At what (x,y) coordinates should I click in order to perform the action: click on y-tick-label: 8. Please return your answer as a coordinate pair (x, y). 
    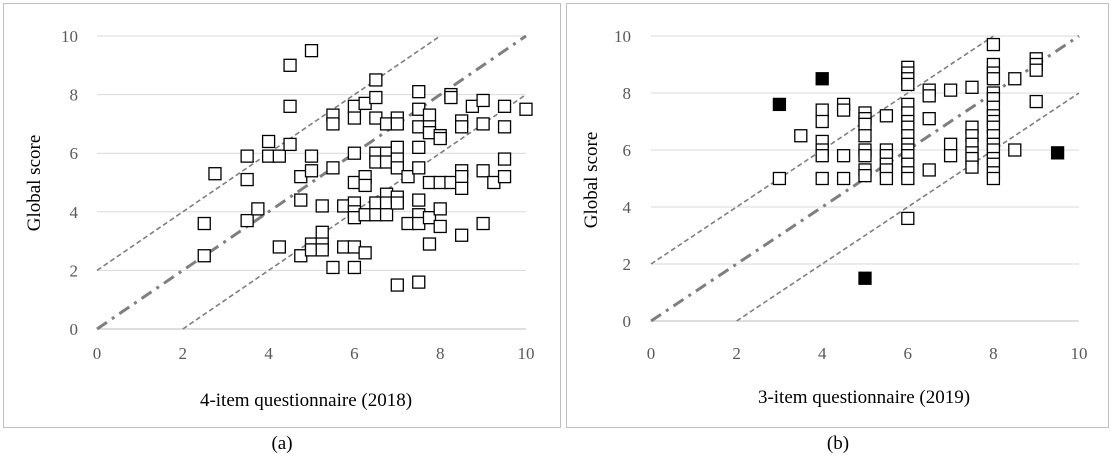
    Looking at the image, I should click on (627, 93).